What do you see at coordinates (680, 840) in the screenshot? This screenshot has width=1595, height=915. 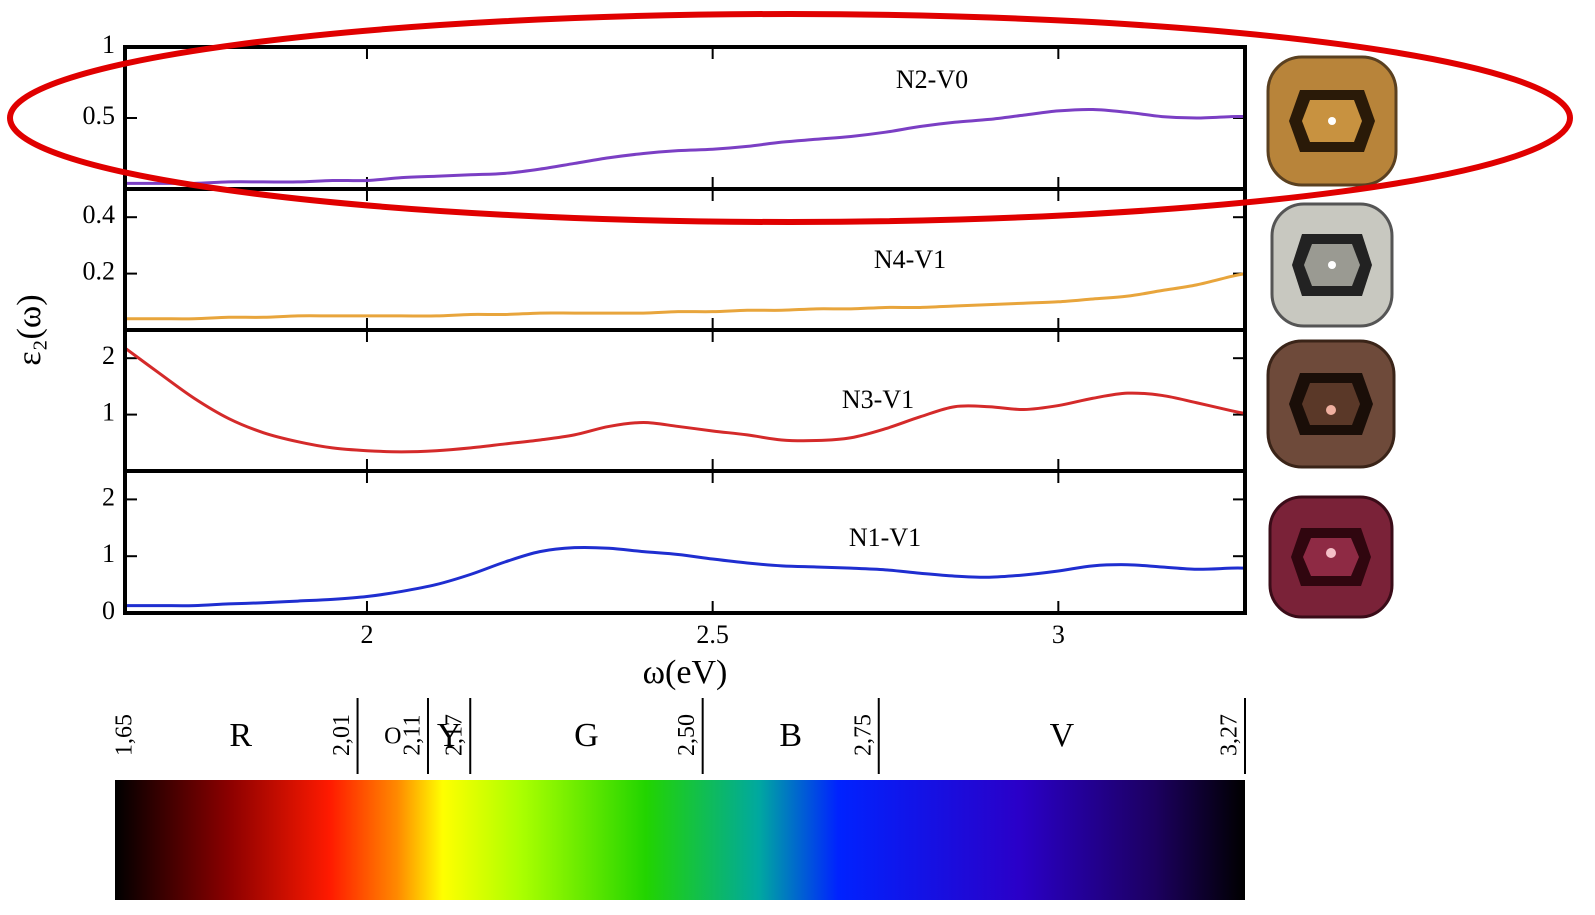 I see `spectrum-bar` at bounding box center [680, 840].